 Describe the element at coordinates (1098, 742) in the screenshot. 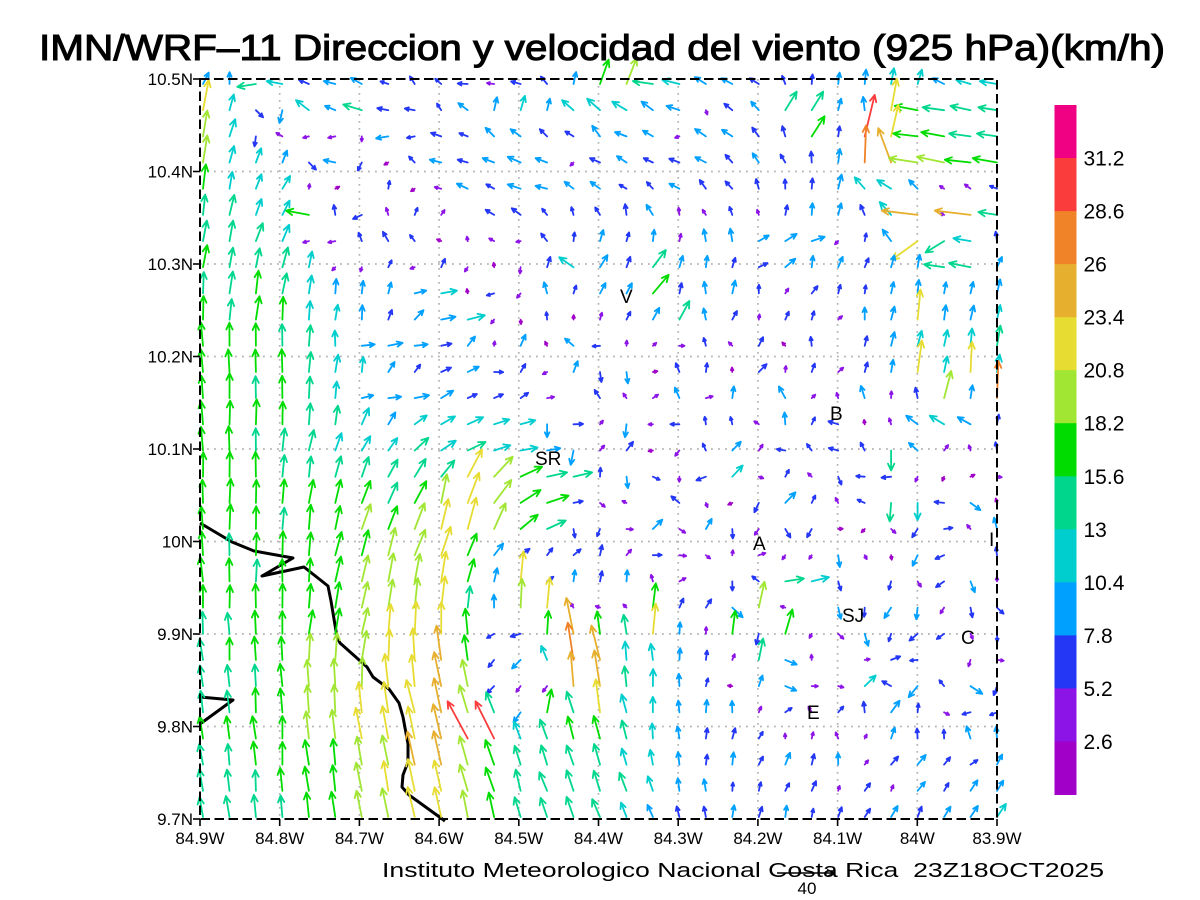

I see `svg-text: 2.6` at that location.